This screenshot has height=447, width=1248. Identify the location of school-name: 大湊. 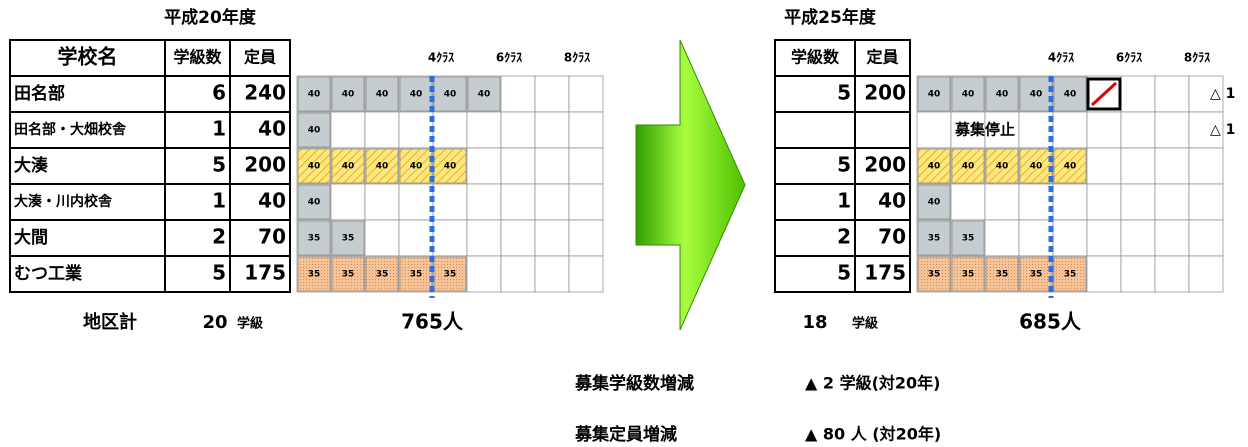
(31, 165).